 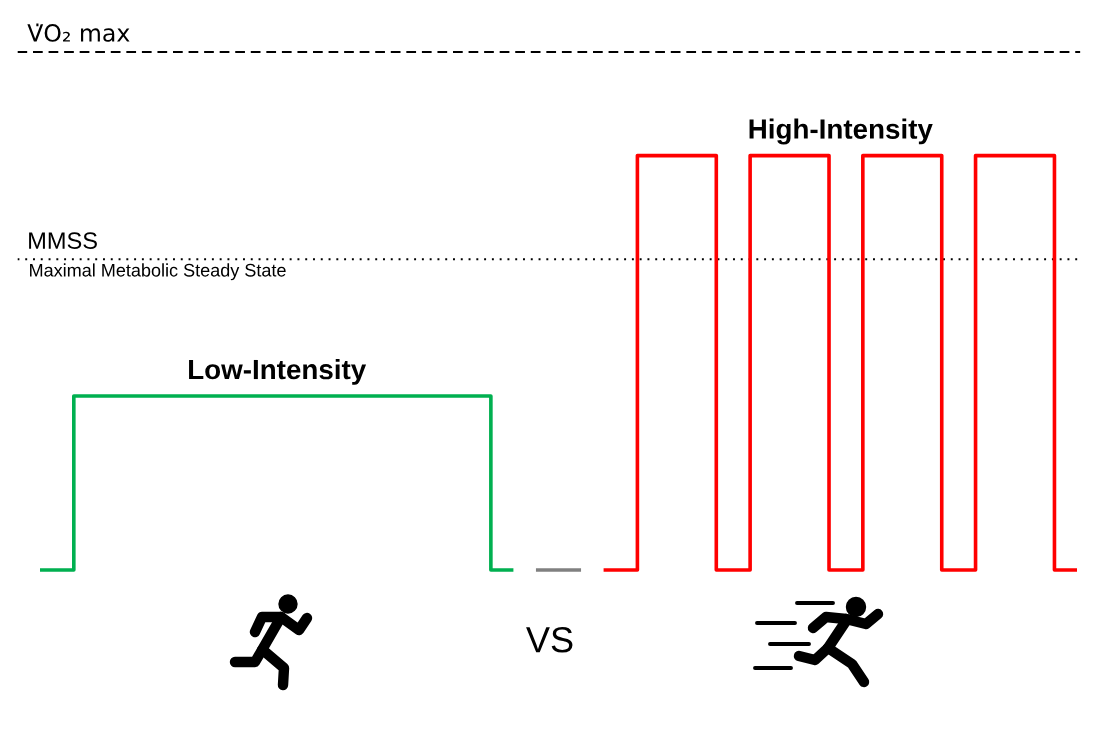 What do you see at coordinates (158, 272) in the screenshot?
I see `annotation: Maximal Metabolic Steady State` at bounding box center [158, 272].